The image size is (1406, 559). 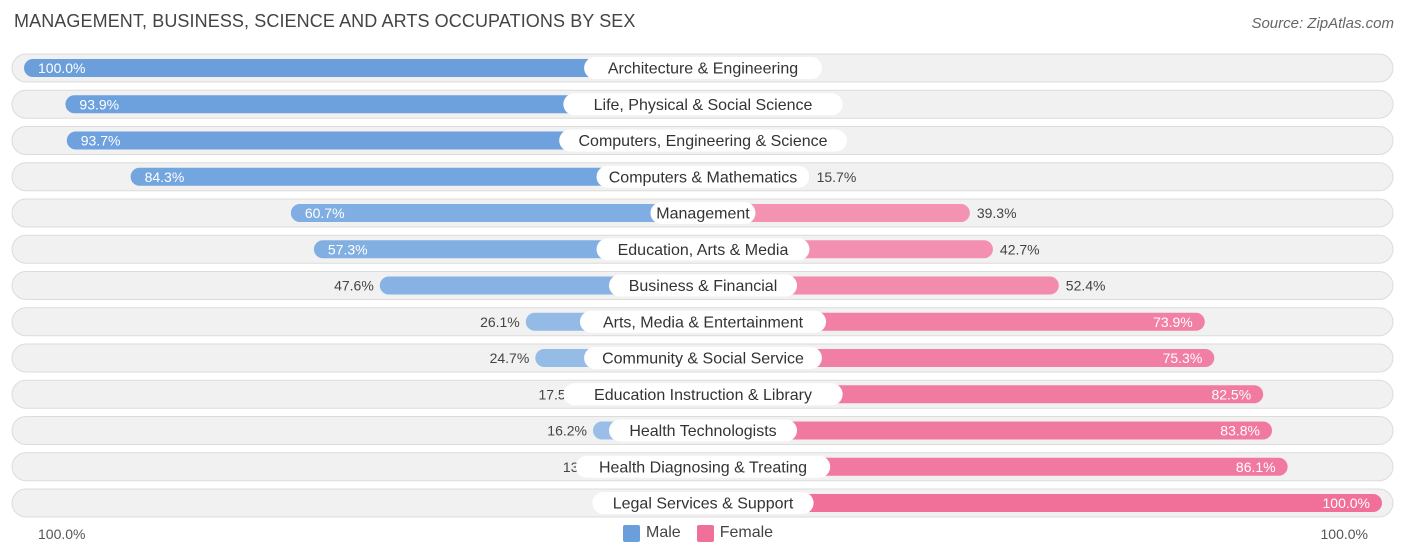 I want to click on female-value-label: 52.4%, so click(x=1086, y=286).